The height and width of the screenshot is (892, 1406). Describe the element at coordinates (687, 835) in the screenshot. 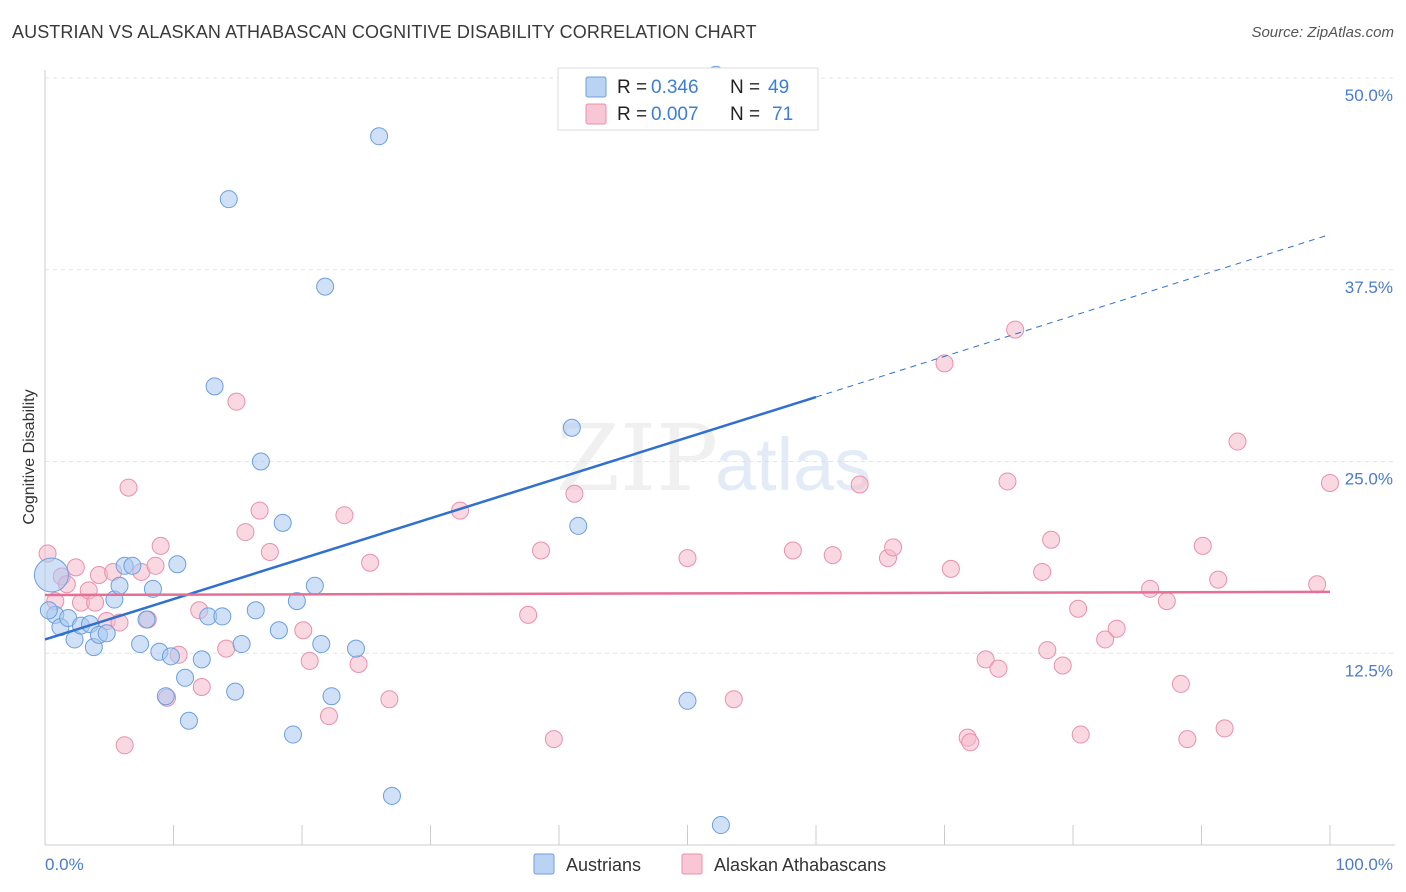

I see `x-axis-ticks` at that location.